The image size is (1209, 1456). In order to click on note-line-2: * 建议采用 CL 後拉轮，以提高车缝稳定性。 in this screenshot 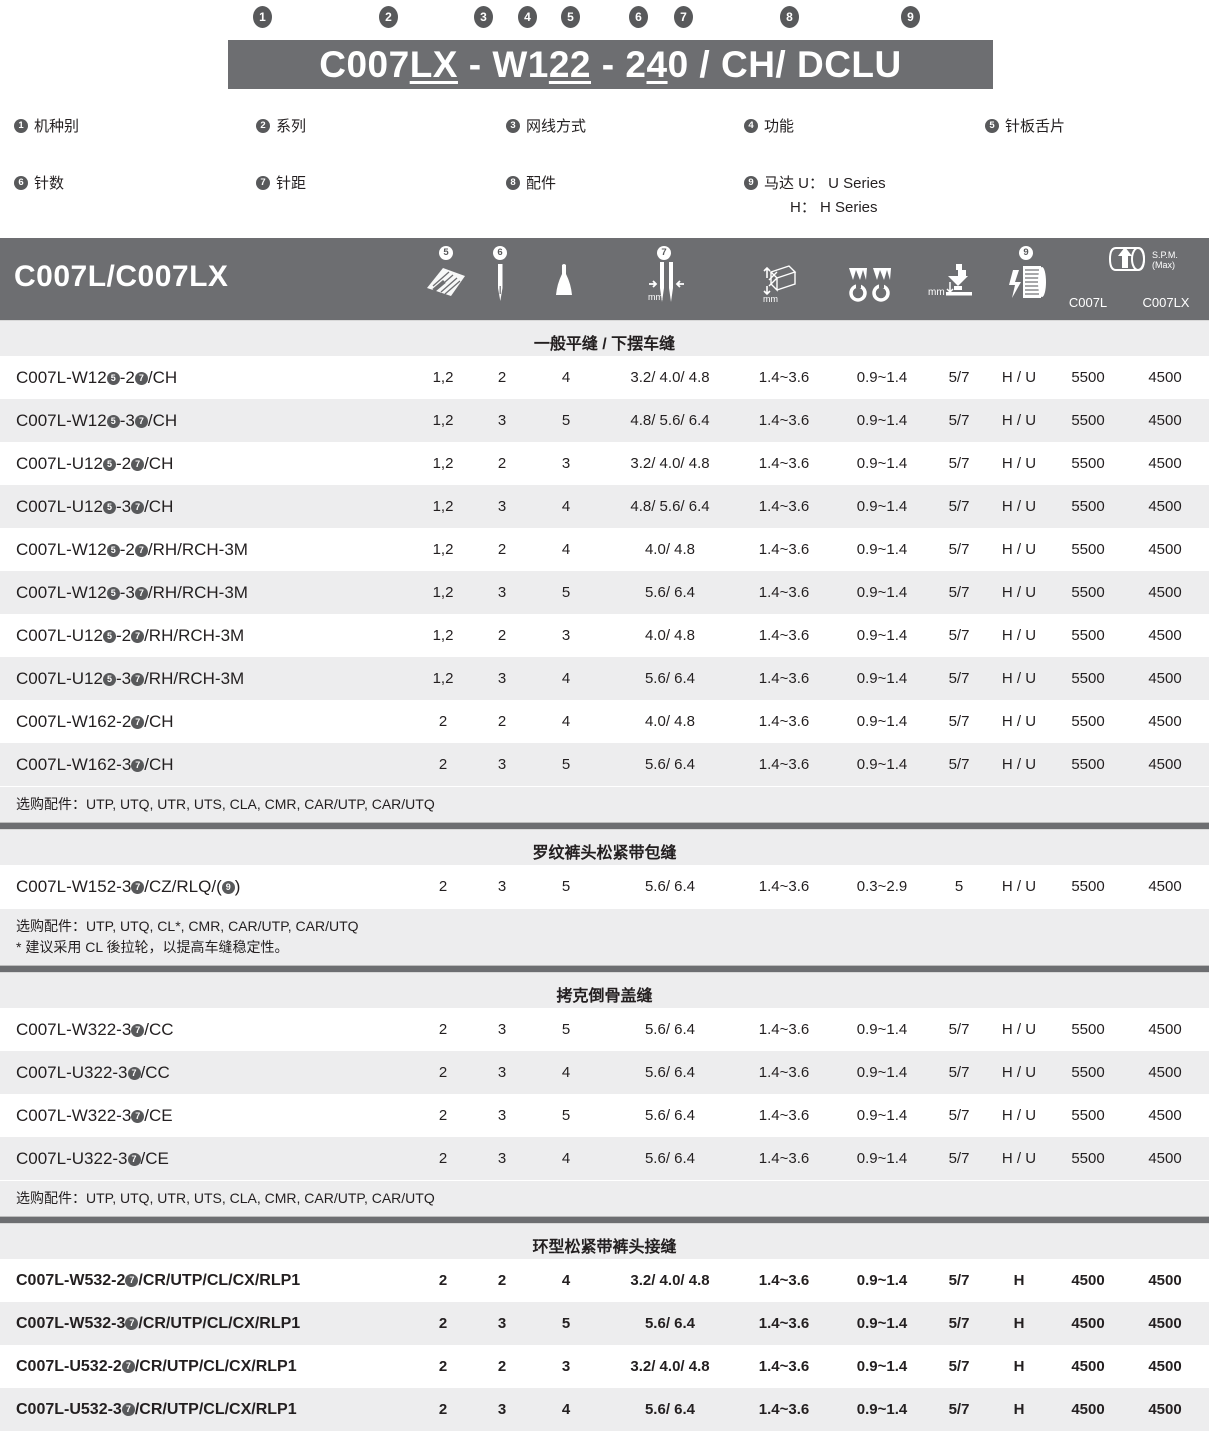, I will do `click(152, 947)`.